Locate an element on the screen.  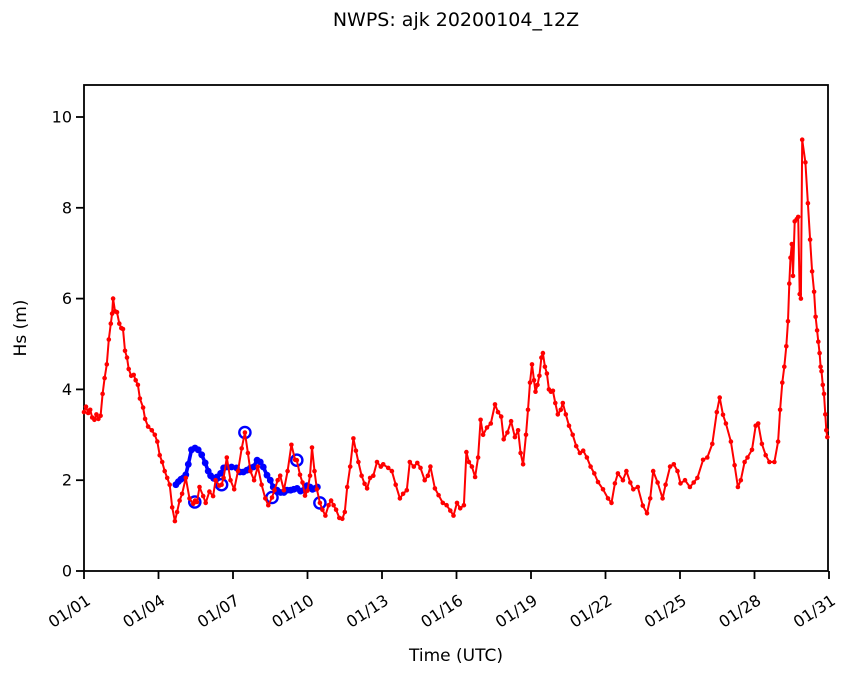
x-tick-label: 01/16 is located at coordinates (441, 611).